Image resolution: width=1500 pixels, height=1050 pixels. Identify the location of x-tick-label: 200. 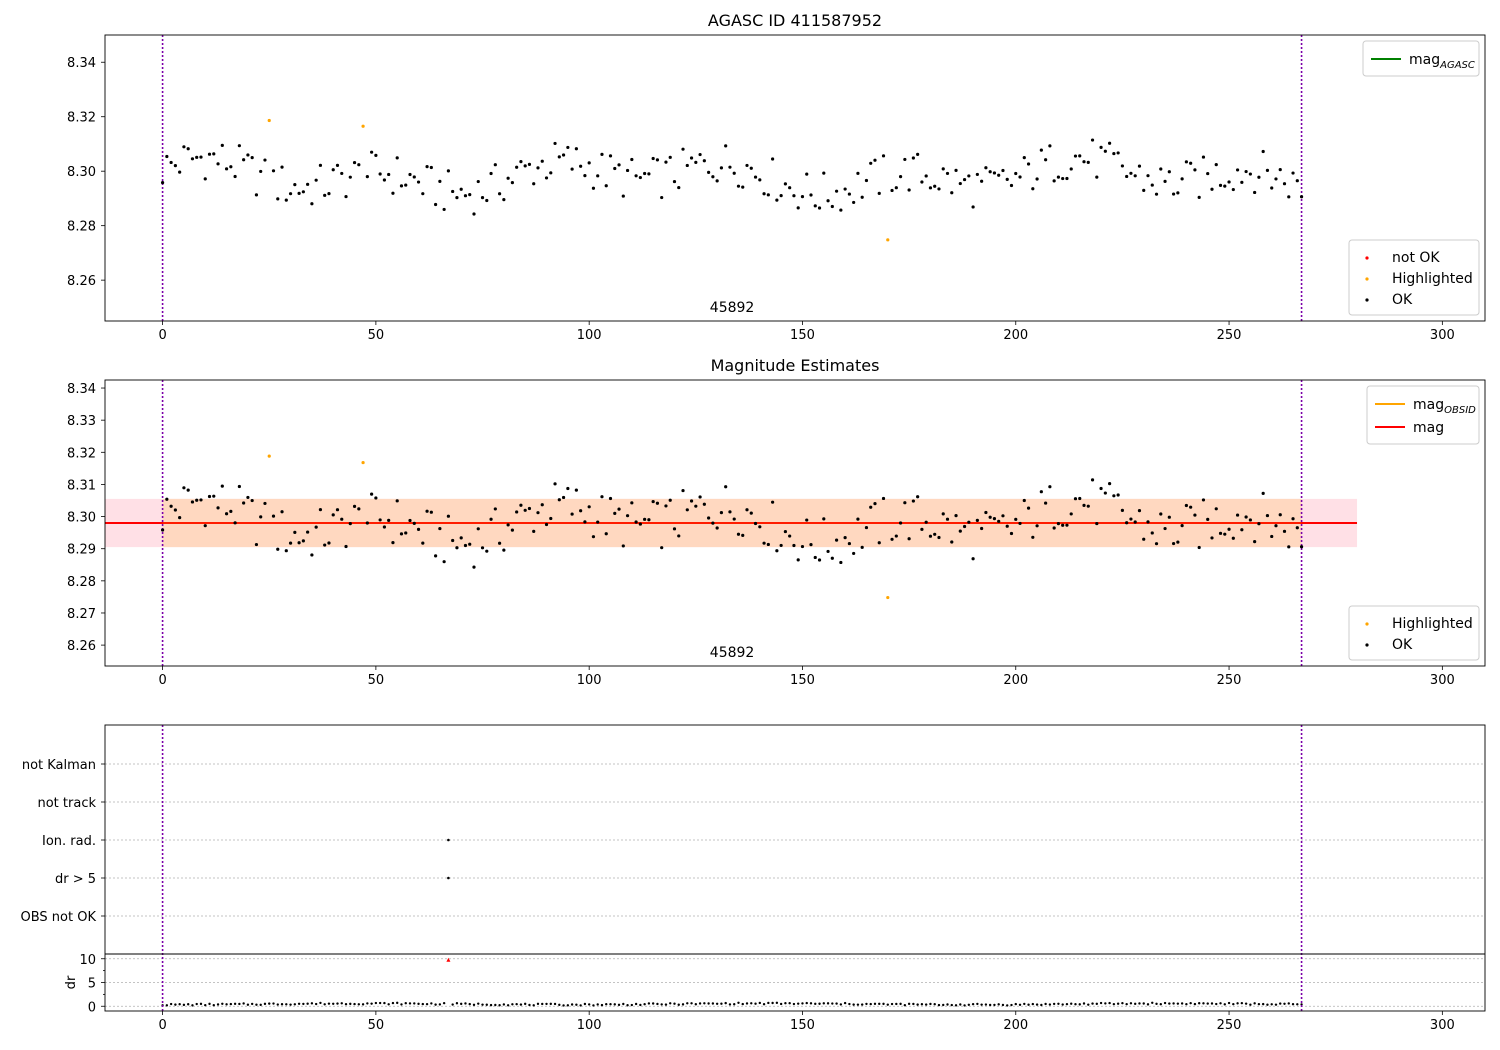
(1015, 1025).